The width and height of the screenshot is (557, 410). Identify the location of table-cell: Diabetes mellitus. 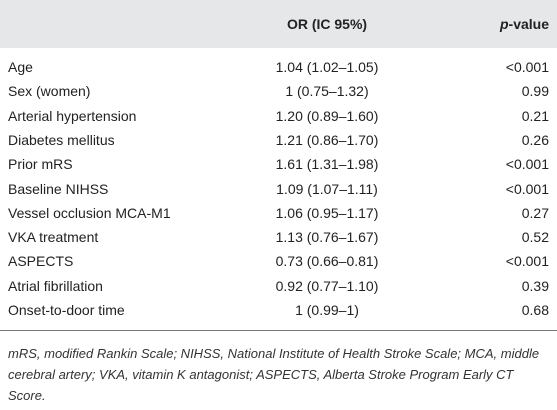
(61, 139).